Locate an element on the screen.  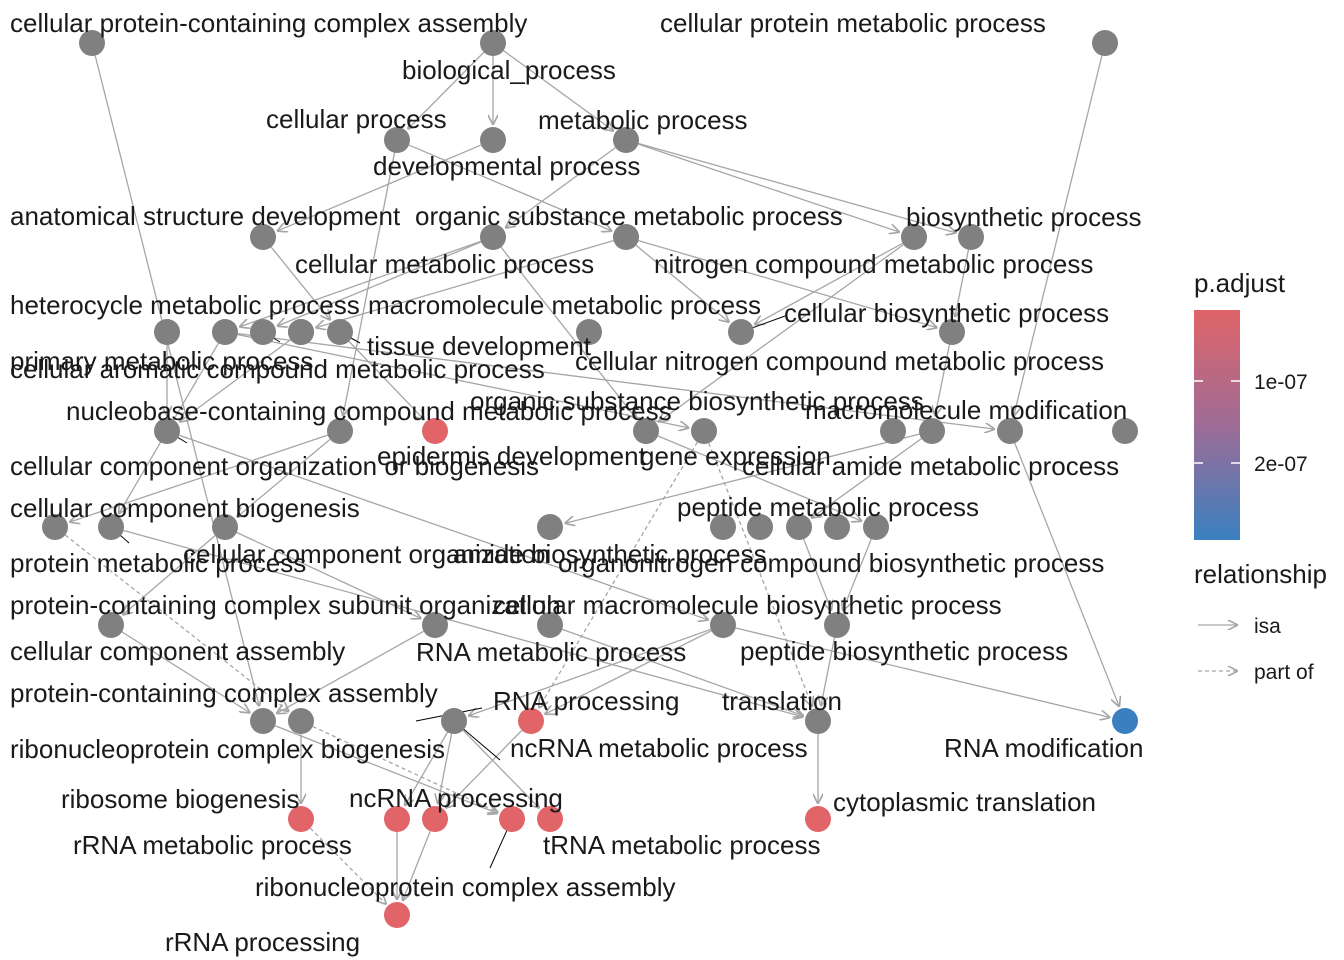
go-term-node-mmod is located at coordinates (1010, 431).